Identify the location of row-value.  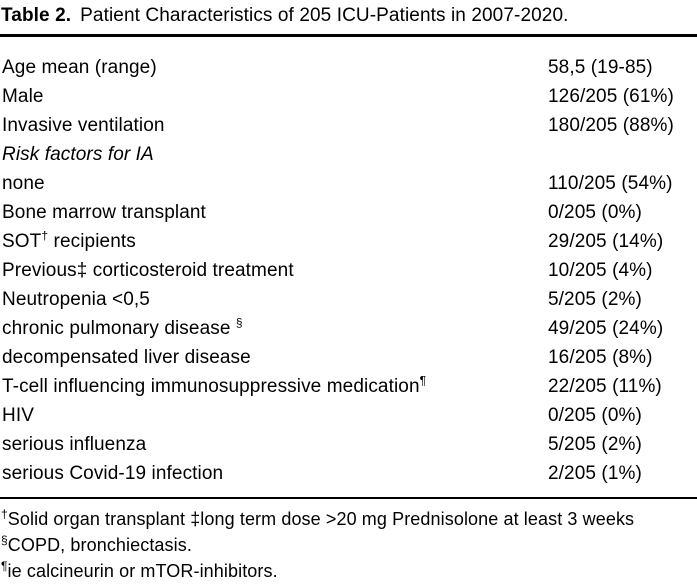
(622, 154).